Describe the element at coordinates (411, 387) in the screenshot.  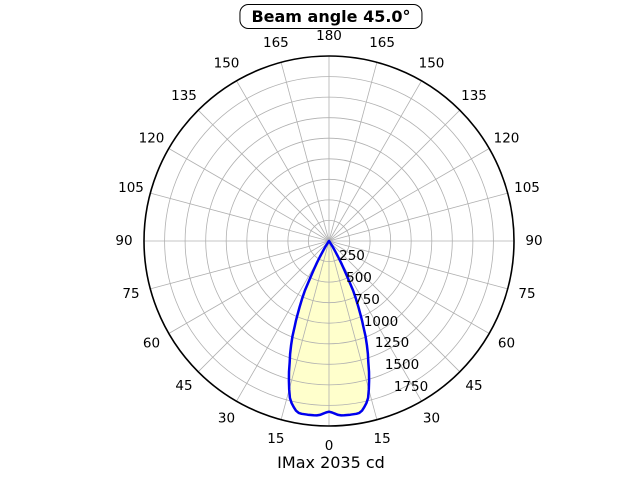
I see `radial-tick-label: 1750` at that location.